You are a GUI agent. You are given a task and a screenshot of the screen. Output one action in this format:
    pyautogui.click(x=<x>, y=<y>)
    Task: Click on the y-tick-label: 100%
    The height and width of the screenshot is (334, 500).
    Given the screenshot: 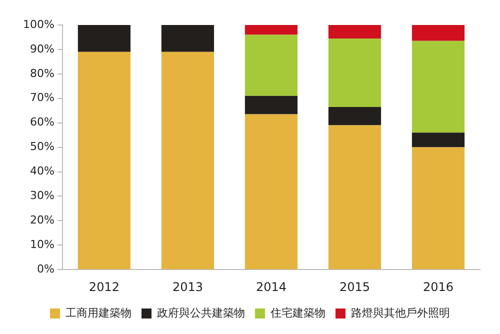 What is the action you would take?
    pyautogui.click(x=38, y=24)
    